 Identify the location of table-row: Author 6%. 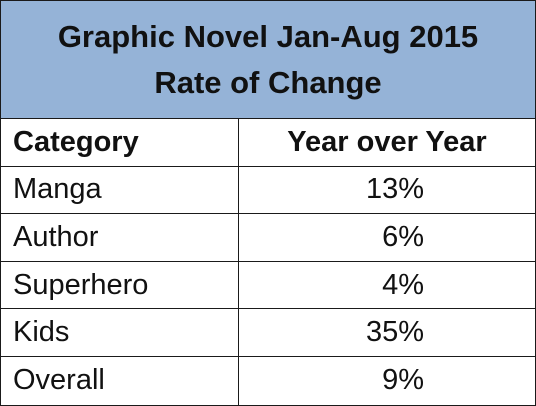
(268, 238).